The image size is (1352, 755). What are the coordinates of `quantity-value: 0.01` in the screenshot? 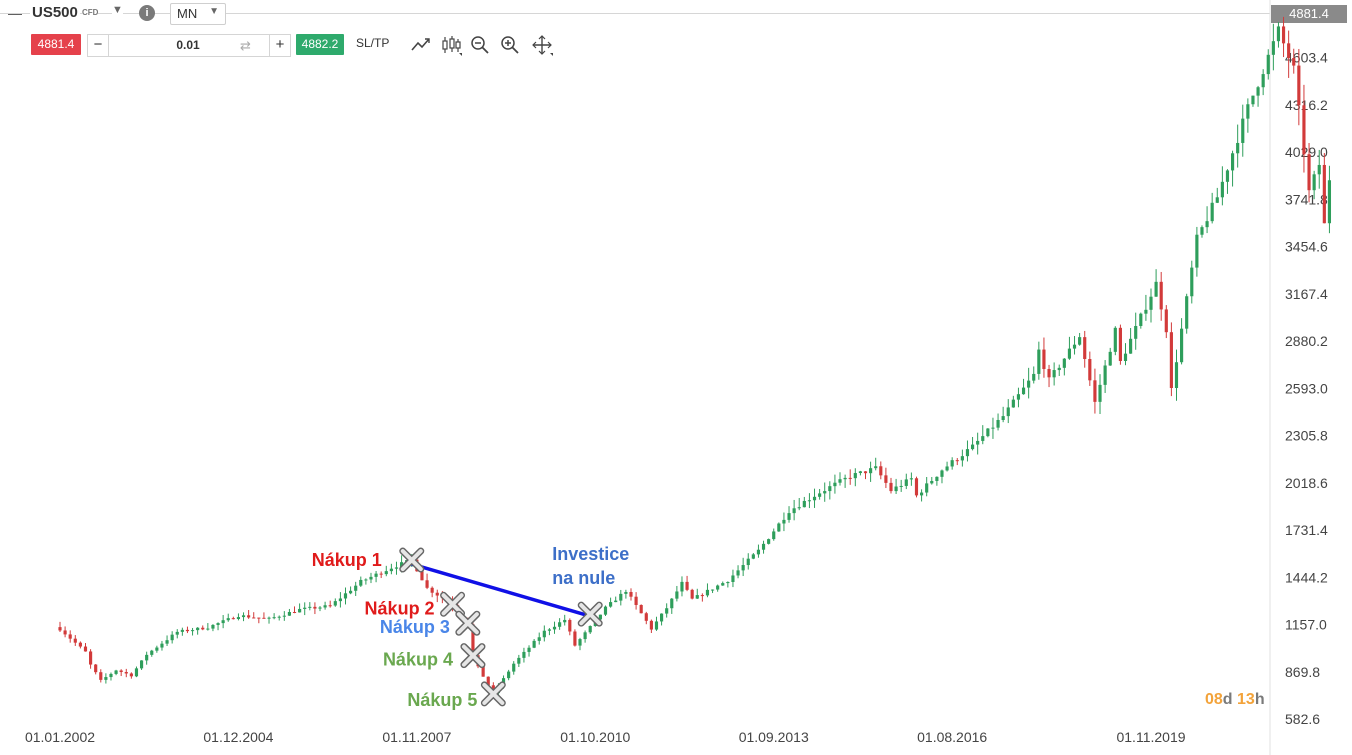 It's located at (188, 45).